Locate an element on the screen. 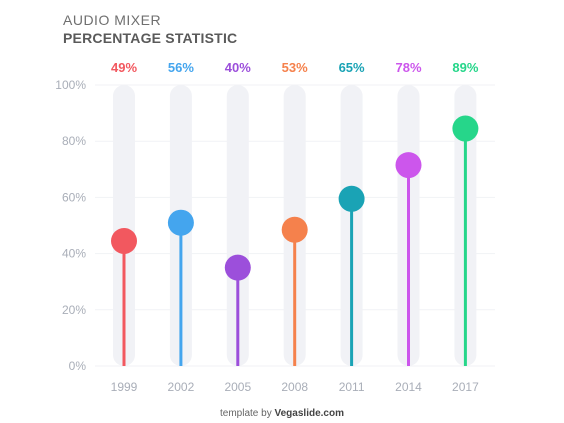  x-tick-label: 2011 is located at coordinates (352, 387).